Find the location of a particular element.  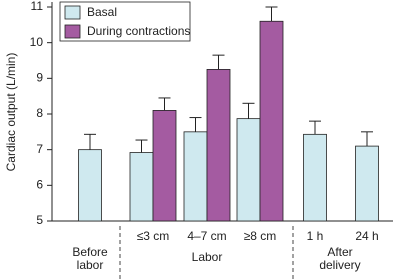

y-tick-label: 11 is located at coordinates (37, 6).